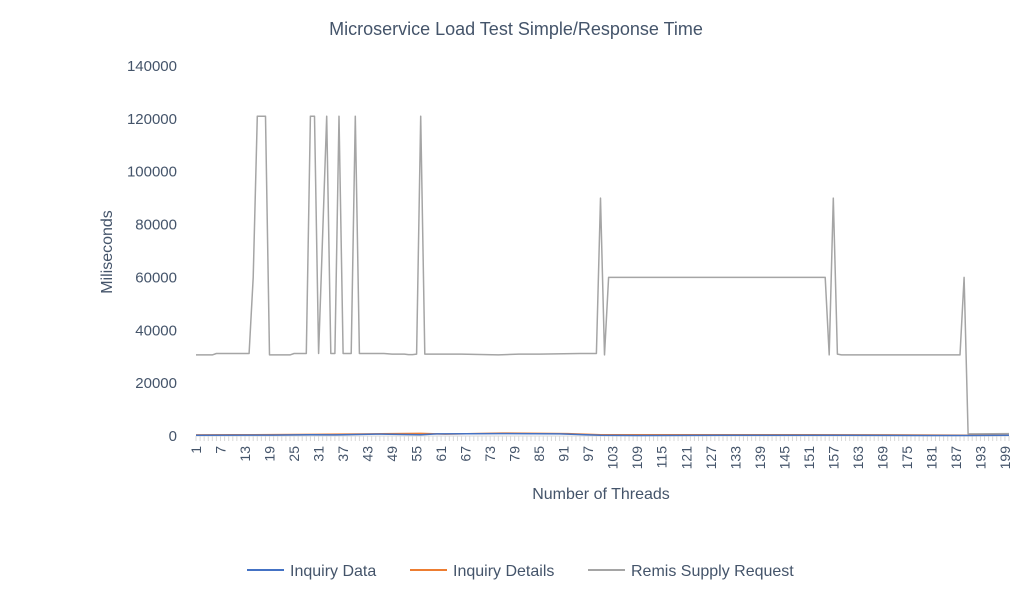 Image resolution: width=1034 pixels, height=605 pixels. I want to click on x-tick-label: 163, so click(858, 458).